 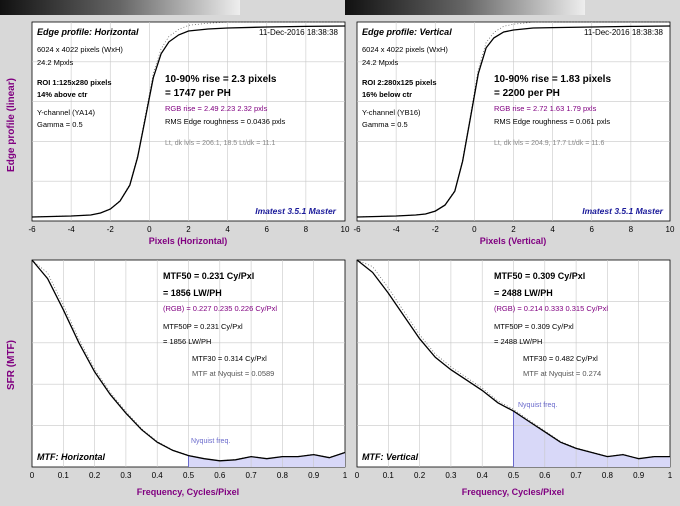 What do you see at coordinates (390, 457) in the screenshot?
I see `panel-title: MTF: Vertical` at bounding box center [390, 457].